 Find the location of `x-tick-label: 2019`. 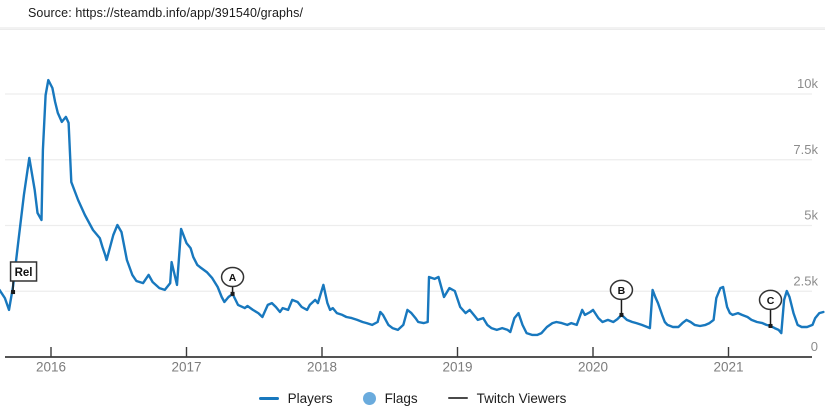

x-tick-label: 2019 is located at coordinates (457, 367).